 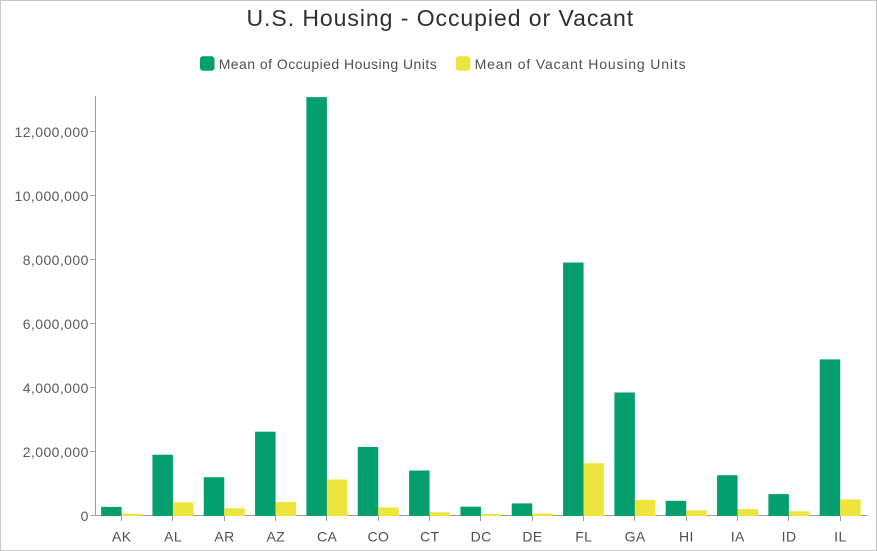 I want to click on svg-text: ID, so click(x=789, y=536).